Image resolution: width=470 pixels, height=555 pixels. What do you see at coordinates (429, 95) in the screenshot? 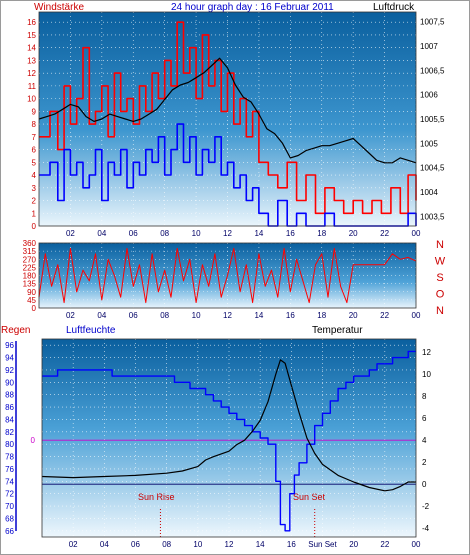
I see `y-right-tick-label: 1006` at bounding box center [429, 95].